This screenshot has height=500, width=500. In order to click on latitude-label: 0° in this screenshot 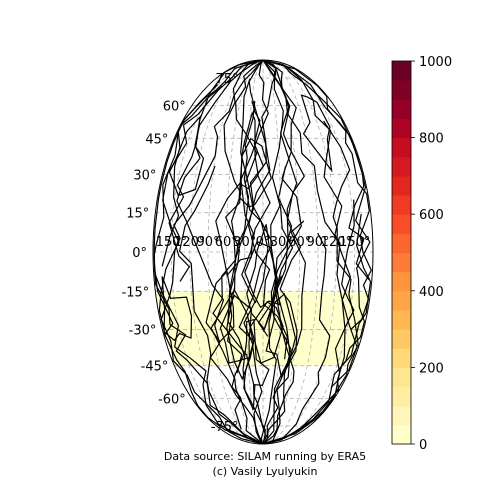, I will do `click(139, 253)`.